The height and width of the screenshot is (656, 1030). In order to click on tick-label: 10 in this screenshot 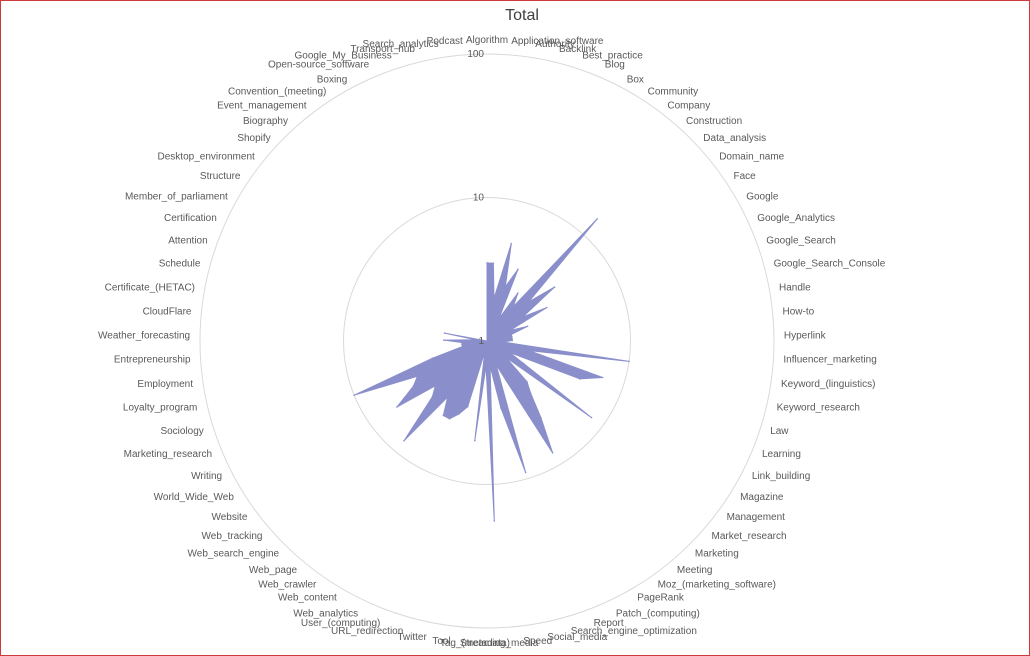, I will do `click(479, 198)`.